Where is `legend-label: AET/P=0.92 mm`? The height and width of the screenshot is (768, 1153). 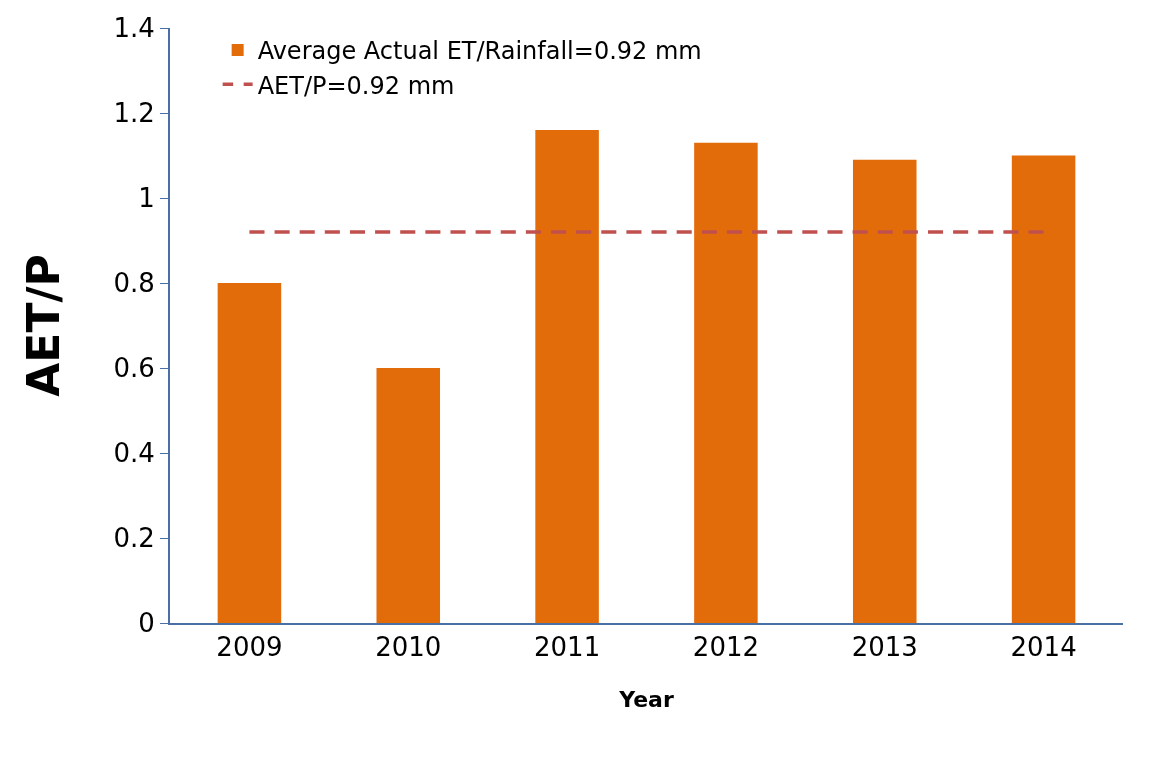 legend-label: AET/P=0.92 mm is located at coordinates (356, 85).